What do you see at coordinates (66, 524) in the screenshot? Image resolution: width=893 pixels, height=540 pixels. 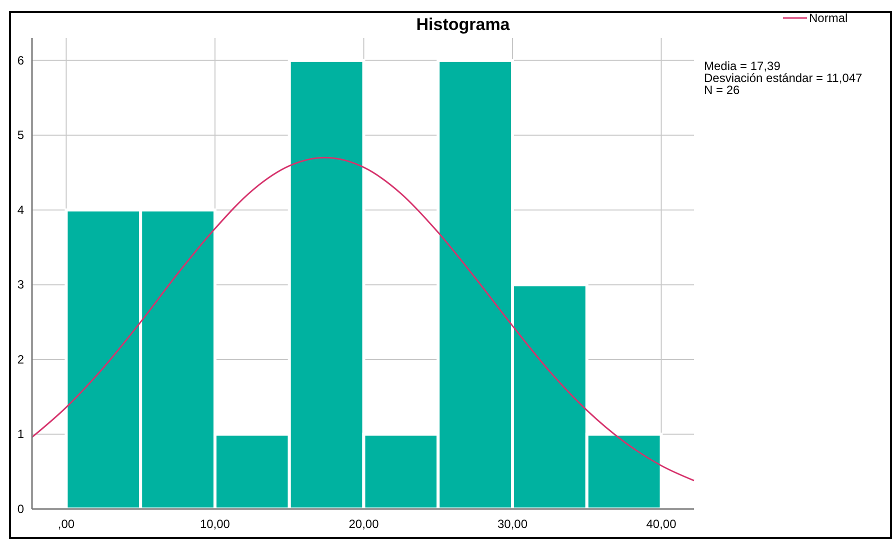 I see `x-tick-label: ,00` at bounding box center [66, 524].